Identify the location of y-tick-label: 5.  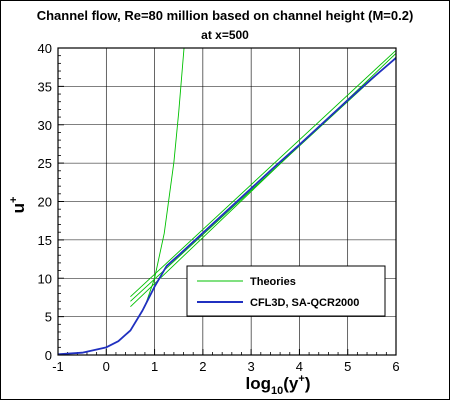
(48, 317).